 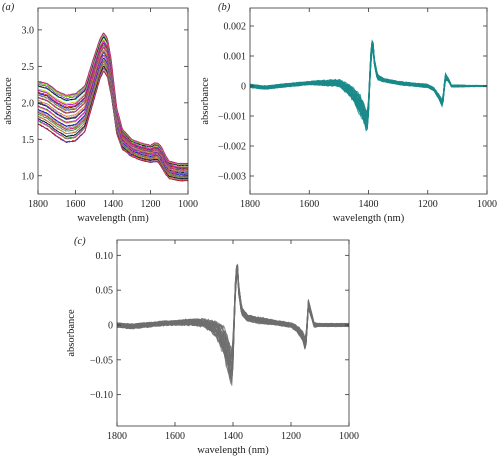 What do you see at coordinates (232, 117) in the screenshot?
I see `y-tick-label: −0.001` at bounding box center [232, 117].